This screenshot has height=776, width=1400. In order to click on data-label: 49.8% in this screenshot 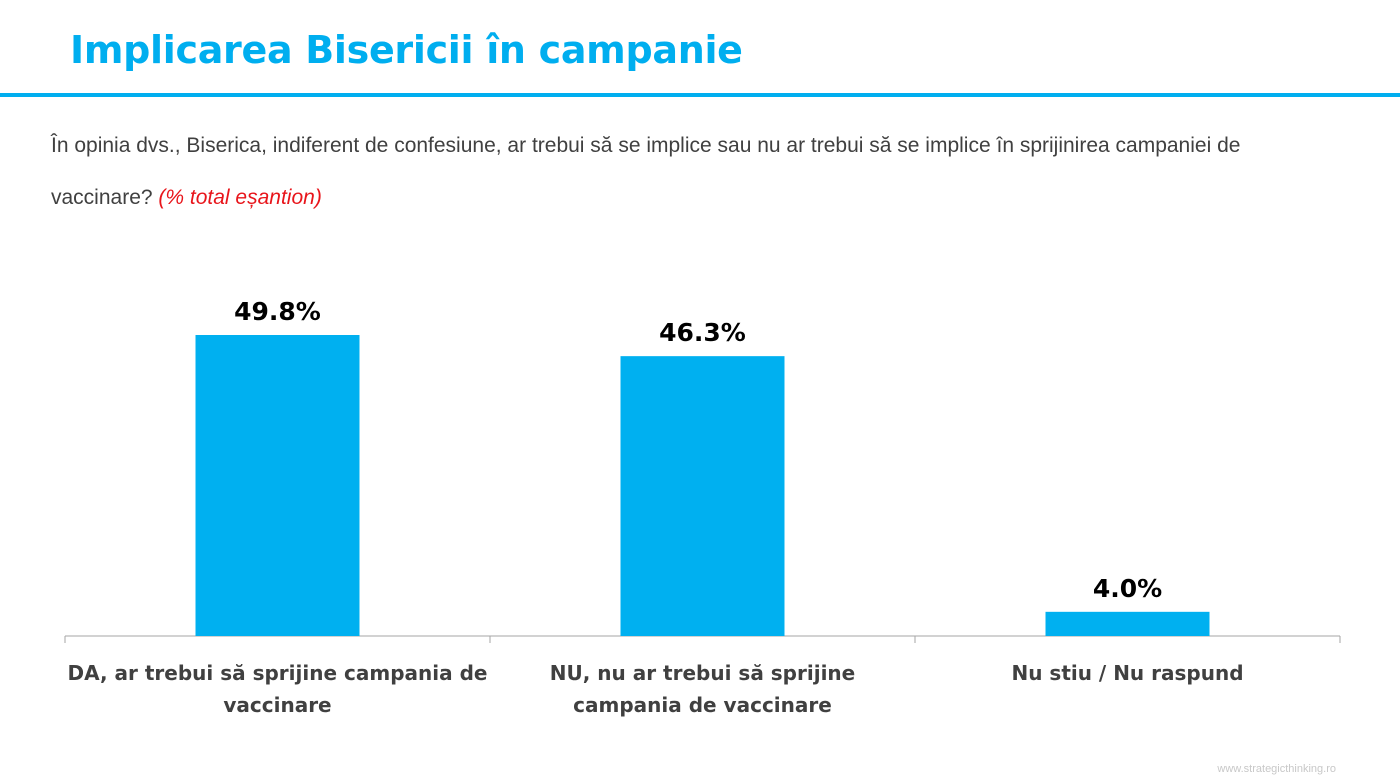, I will do `click(277, 311)`.